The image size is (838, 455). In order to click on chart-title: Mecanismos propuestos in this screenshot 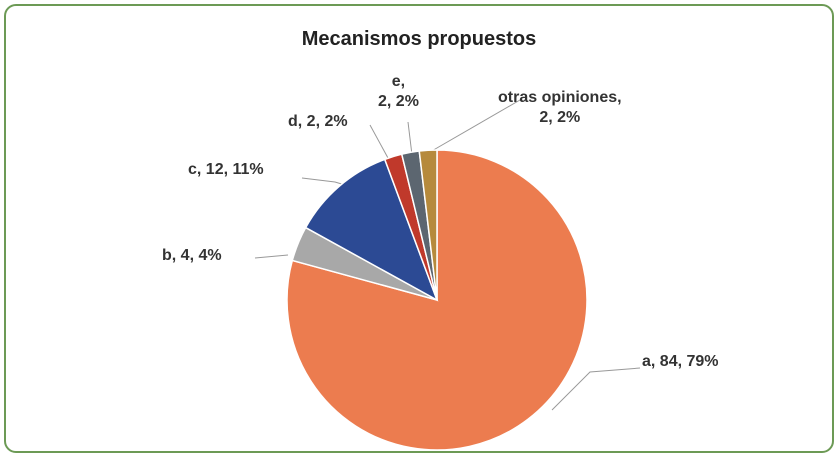, I will do `click(419, 39)`.